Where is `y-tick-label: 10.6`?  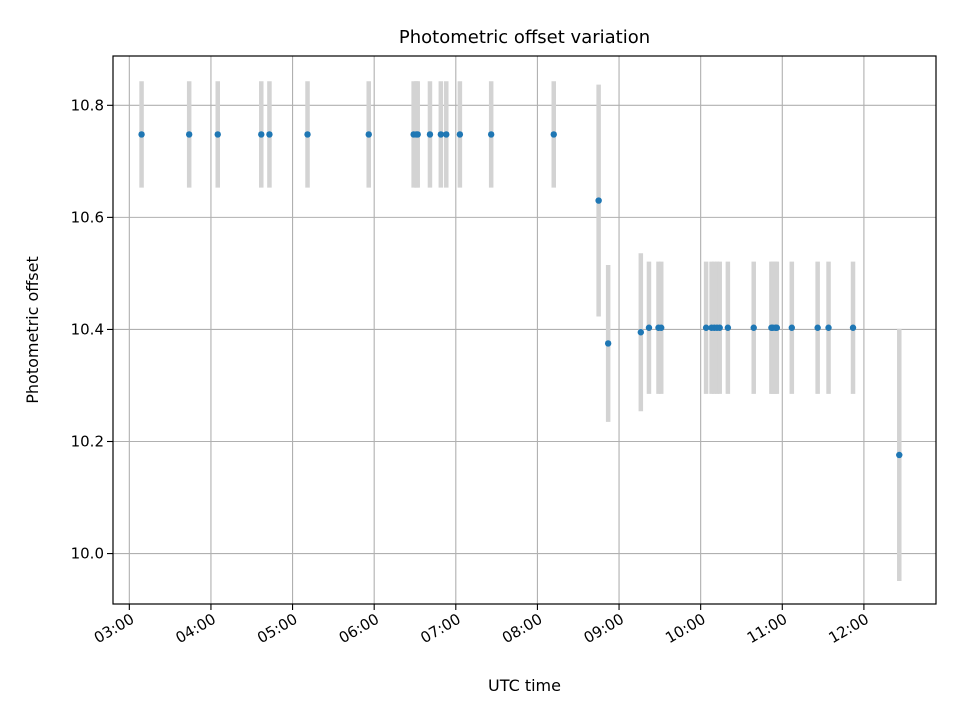 y-tick-label: 10.6 is located at coordinates (87, 217).